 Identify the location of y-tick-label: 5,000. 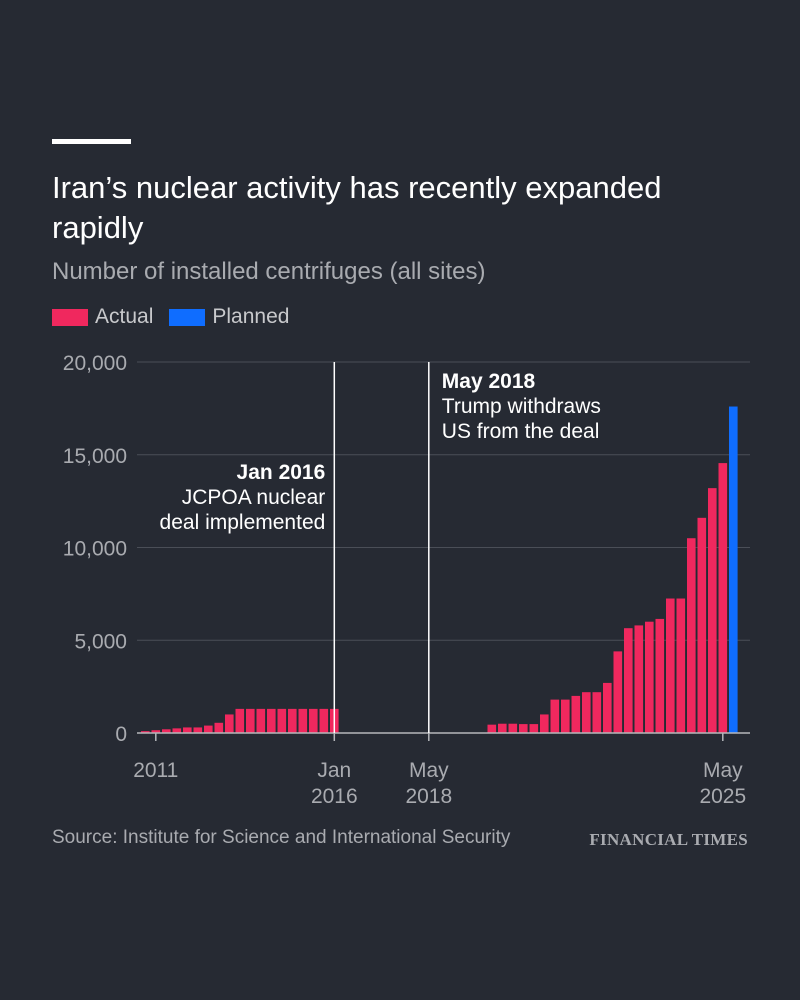
(100, 641).